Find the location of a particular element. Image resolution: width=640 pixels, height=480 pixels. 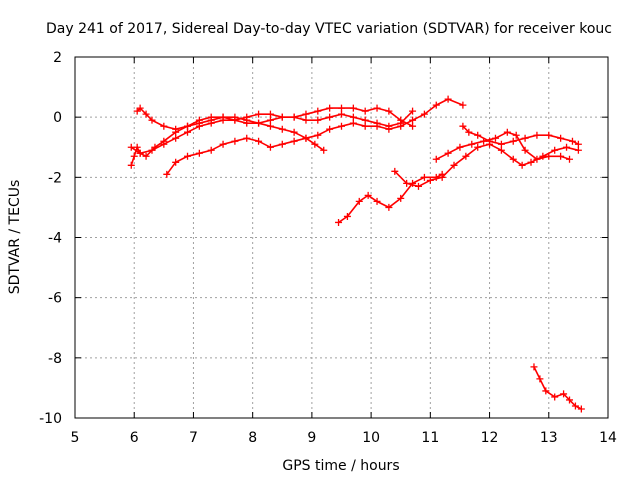

x-tick-labels: 5 6 7 8 9 10 11 12 13 14 is located at coordinates (344, 438).